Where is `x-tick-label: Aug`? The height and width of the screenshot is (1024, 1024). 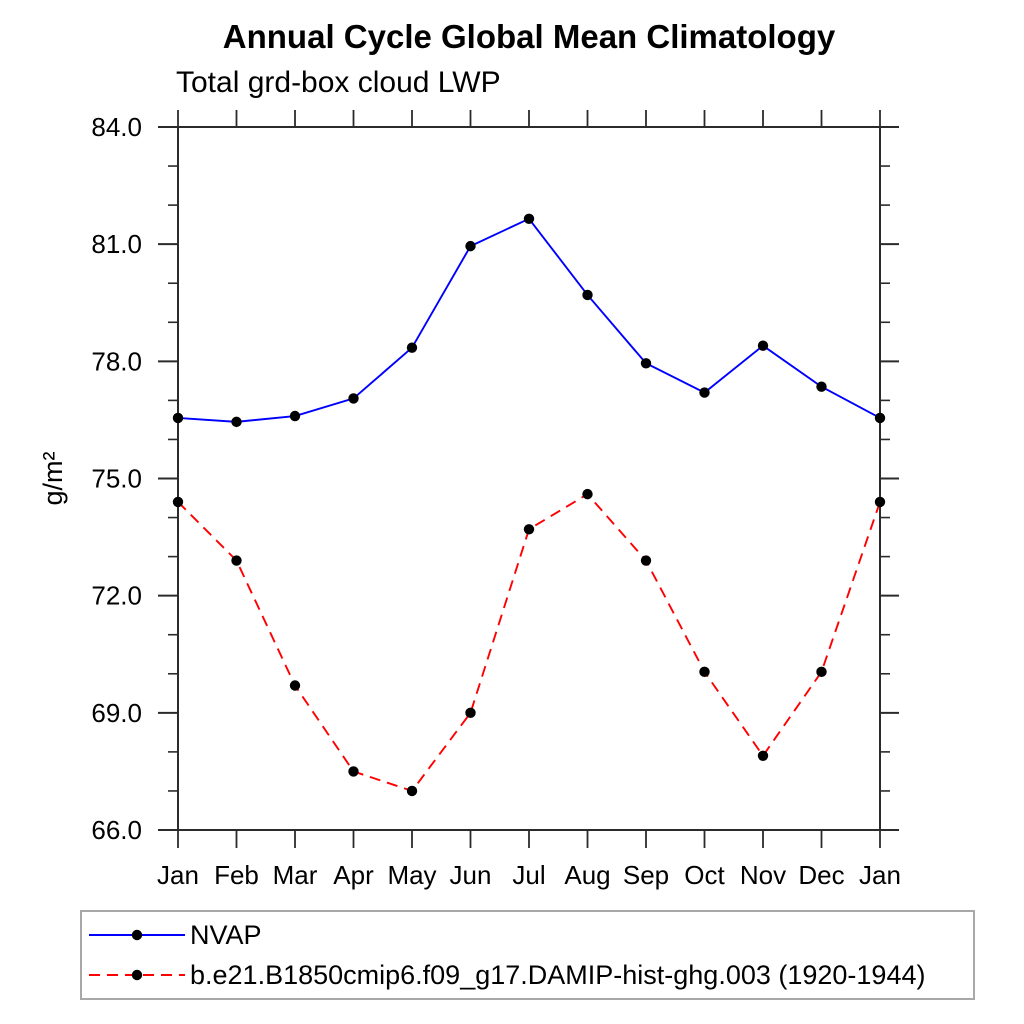
x-tick-label: Aug is located at coordinates (587, 875).